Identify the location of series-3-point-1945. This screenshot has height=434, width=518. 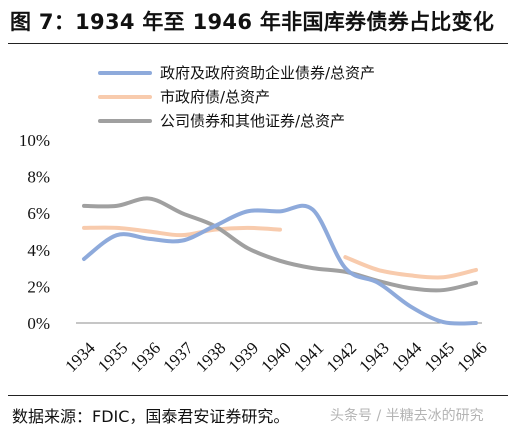
(443, 290).